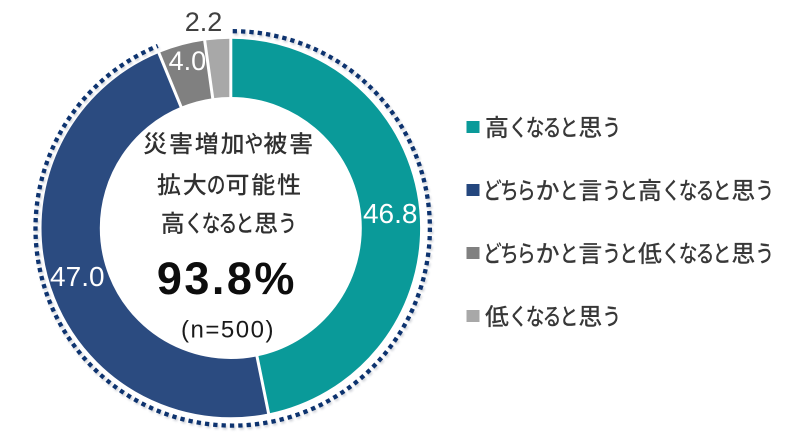 The width and height of the screenshot is (791, 442). I want to click on svg-text: (n=500), so click(228, 330).